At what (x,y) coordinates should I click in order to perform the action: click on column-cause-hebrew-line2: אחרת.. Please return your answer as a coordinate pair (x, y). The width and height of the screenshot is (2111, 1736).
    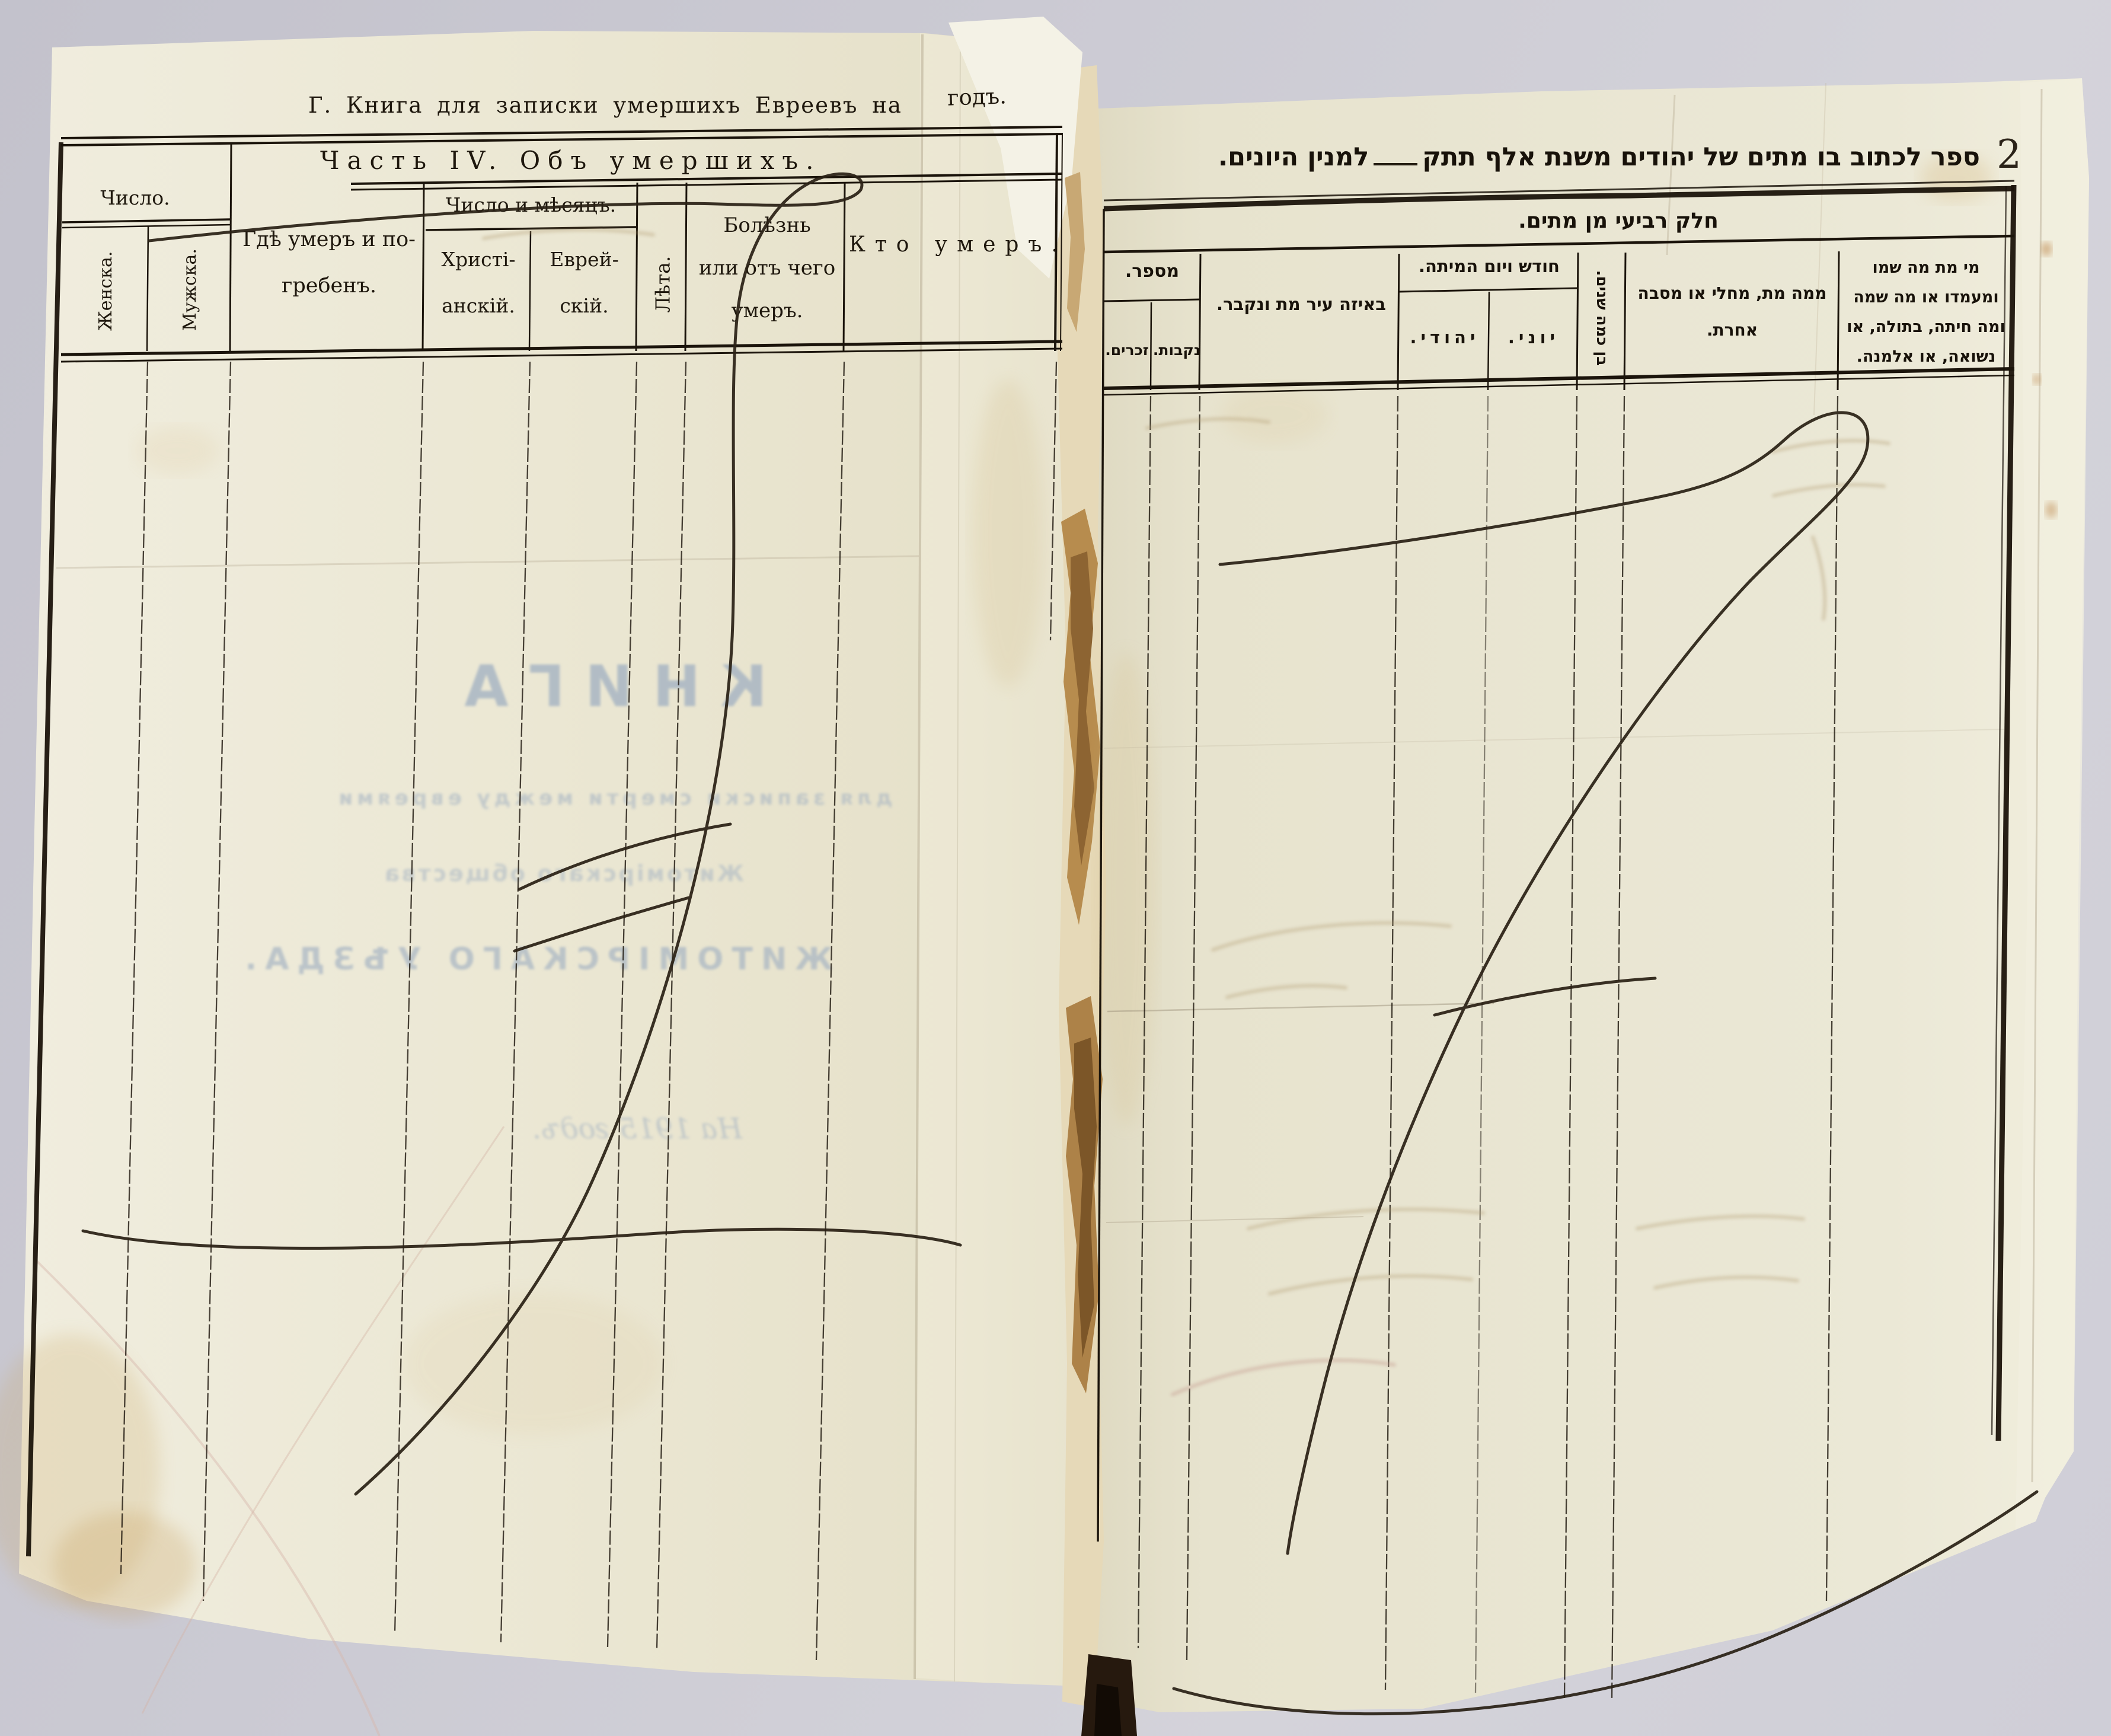
    Looking at the image, I should click on (1732, 330).